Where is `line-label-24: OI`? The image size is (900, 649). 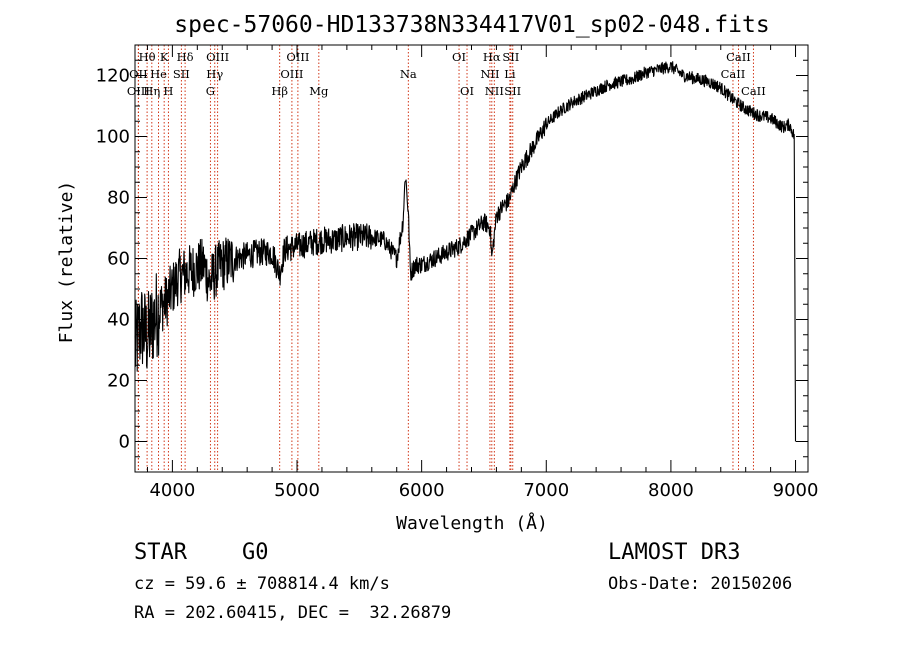 line-label-24: OI is located at coordinates (467, 91).